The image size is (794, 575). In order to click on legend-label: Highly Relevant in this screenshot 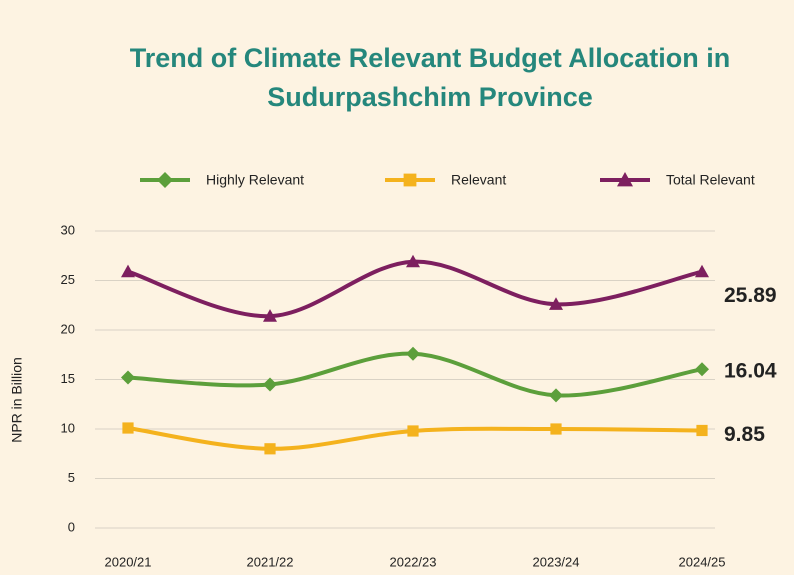, I will do `click(255, 180)`.